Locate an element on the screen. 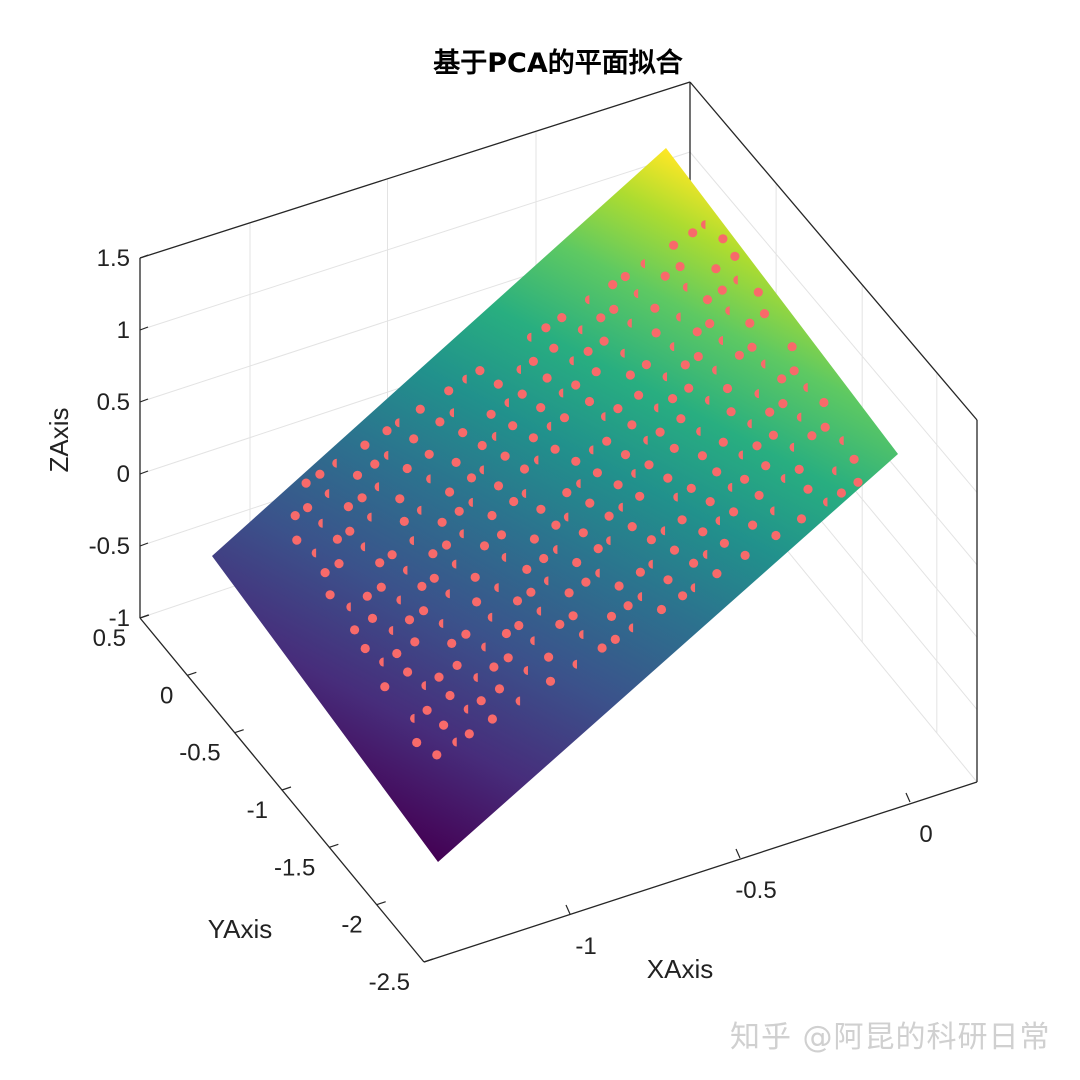  y-tick-label: -0.5 is located at coordinates (199, 753).